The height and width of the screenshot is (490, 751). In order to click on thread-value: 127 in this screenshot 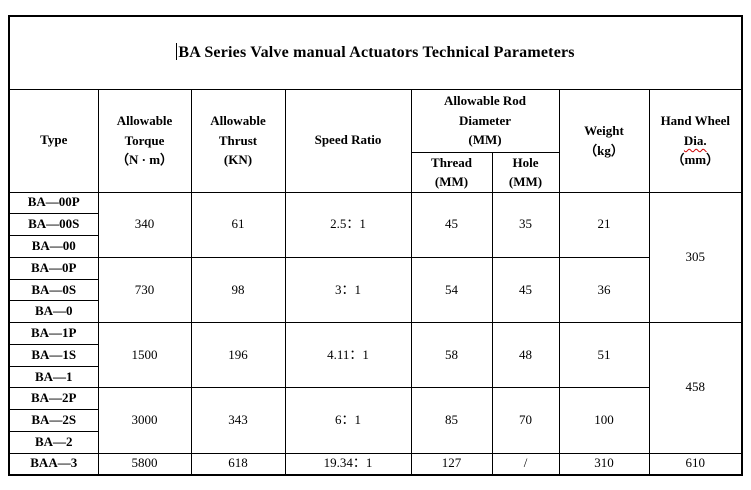, I will do `click(451, 464)`.